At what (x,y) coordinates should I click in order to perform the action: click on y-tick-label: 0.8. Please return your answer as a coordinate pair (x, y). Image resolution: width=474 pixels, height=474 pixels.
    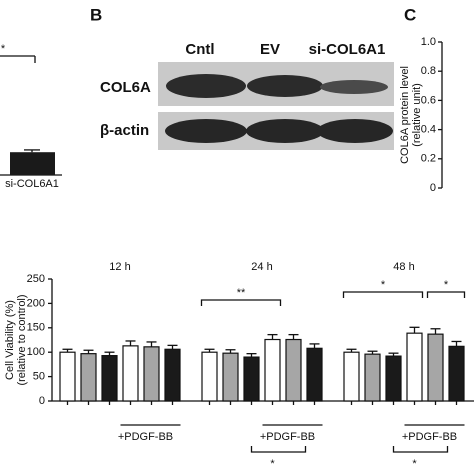
    Looking at the image, I should click on (428, 71).